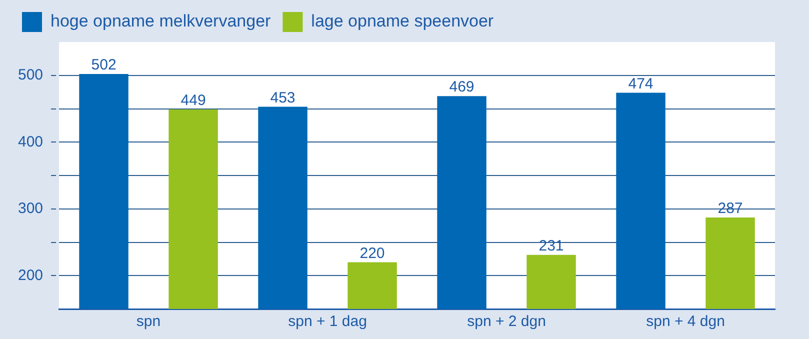 This screenshot has height=339, width=809. Describe the element at coordinates (641, 83) in the screenshot. I see `data-label: 474` at that location.